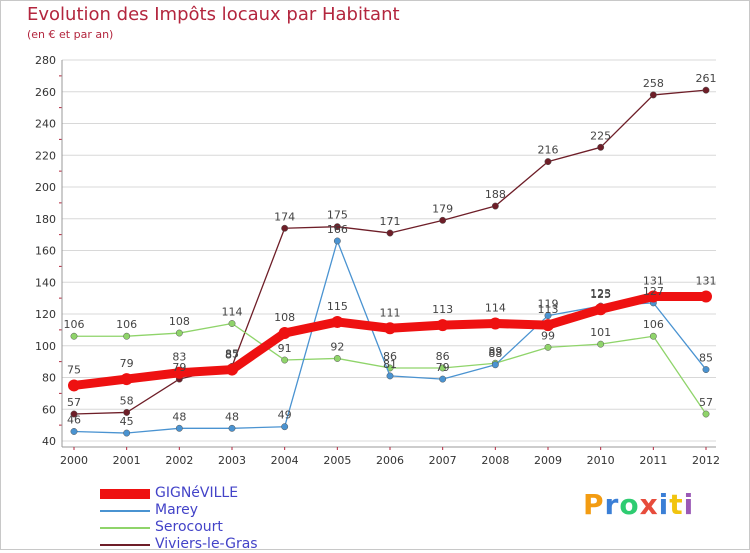 Image resolution: width=750 pixels, height=553 pixels. Describe the element at coordinates (74, 419) in the screenshot. I see `data-label: 46` at that location.